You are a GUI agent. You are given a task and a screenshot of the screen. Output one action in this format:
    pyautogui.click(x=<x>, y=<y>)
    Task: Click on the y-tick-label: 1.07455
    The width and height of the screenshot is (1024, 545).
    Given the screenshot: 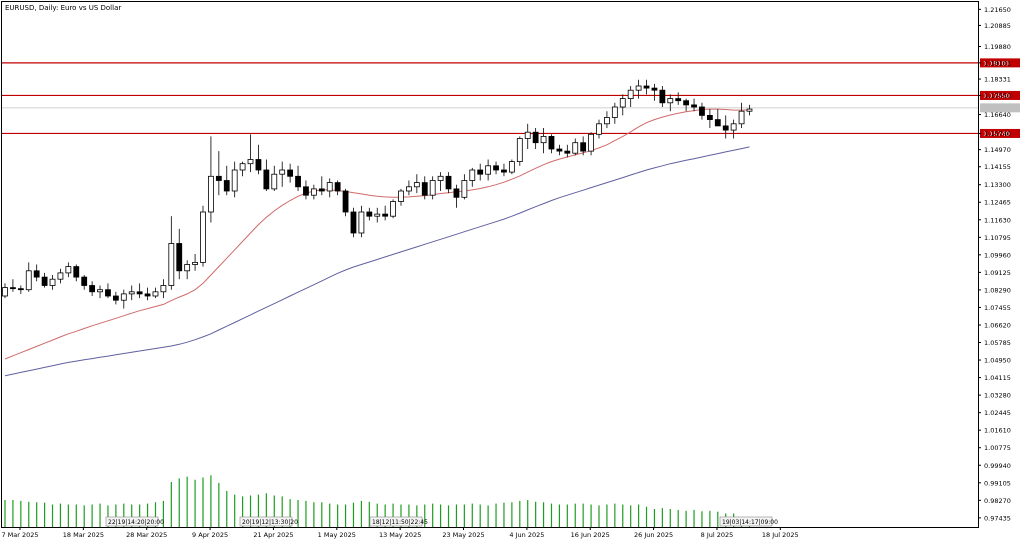 What is the action you would take?
    pyautogui.click(x=997, y=308)
    